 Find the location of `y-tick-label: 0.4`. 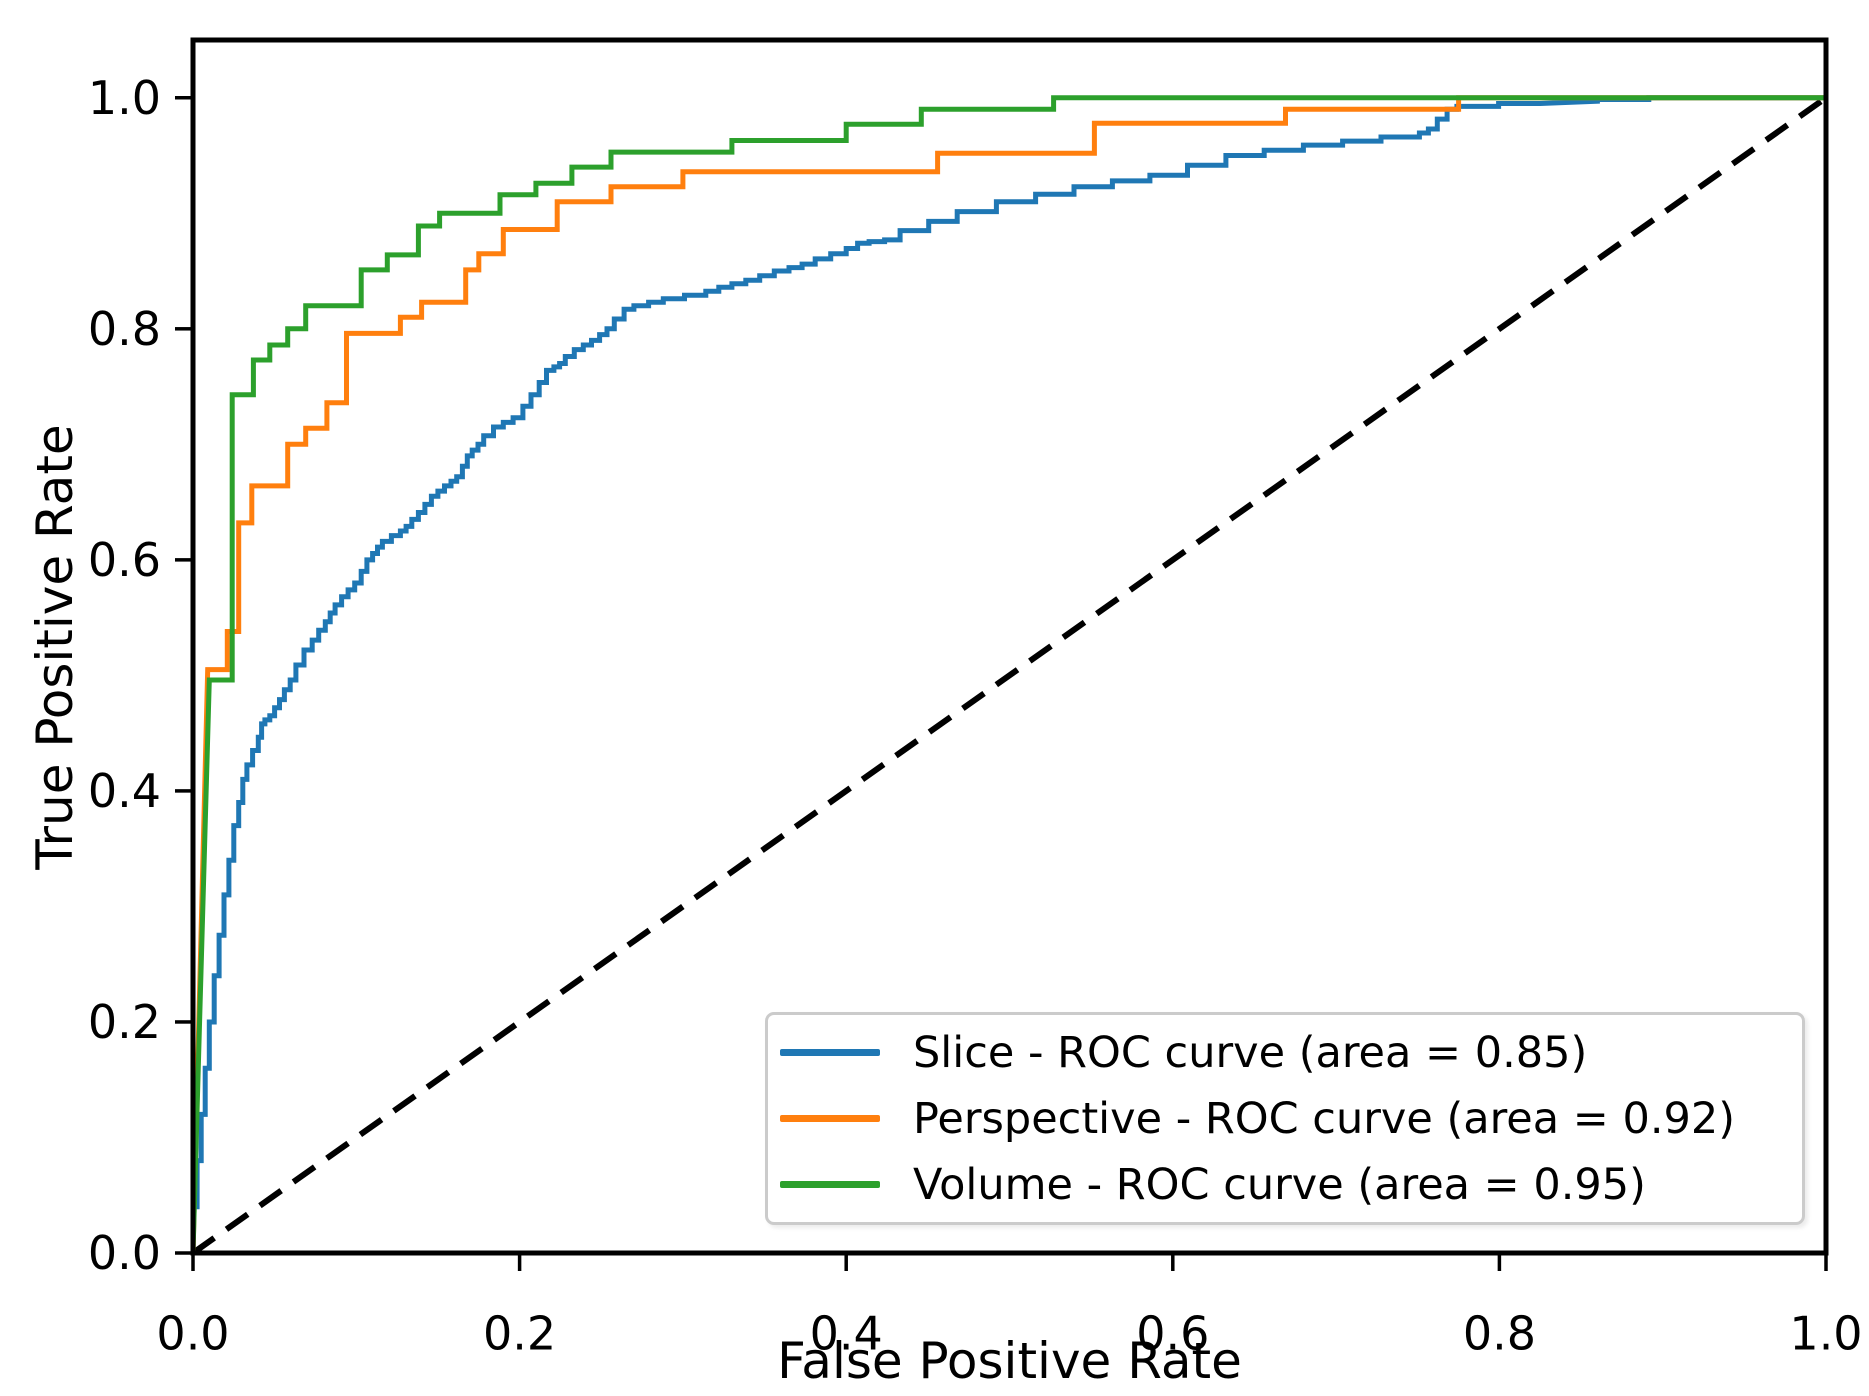

y-tick-label: 0.4 is located at coordinates (124, 791).